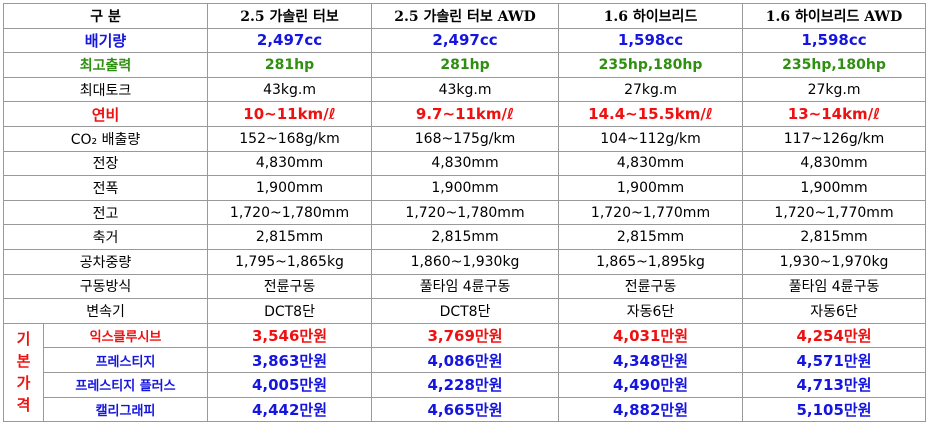  I want to click on price-cell: 4,665만원, so click(465, 409).